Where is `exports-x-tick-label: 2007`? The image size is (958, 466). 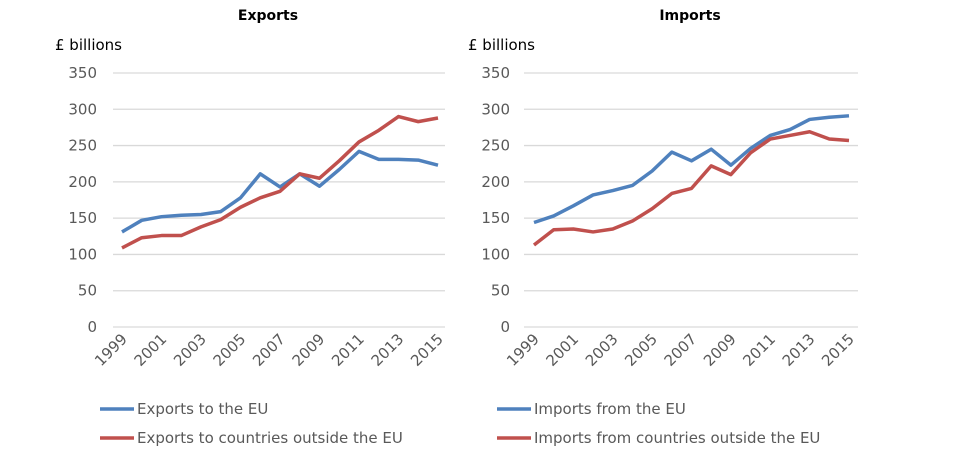 exports-x-tick-label: 2007 is located at coordinates (269, 350).